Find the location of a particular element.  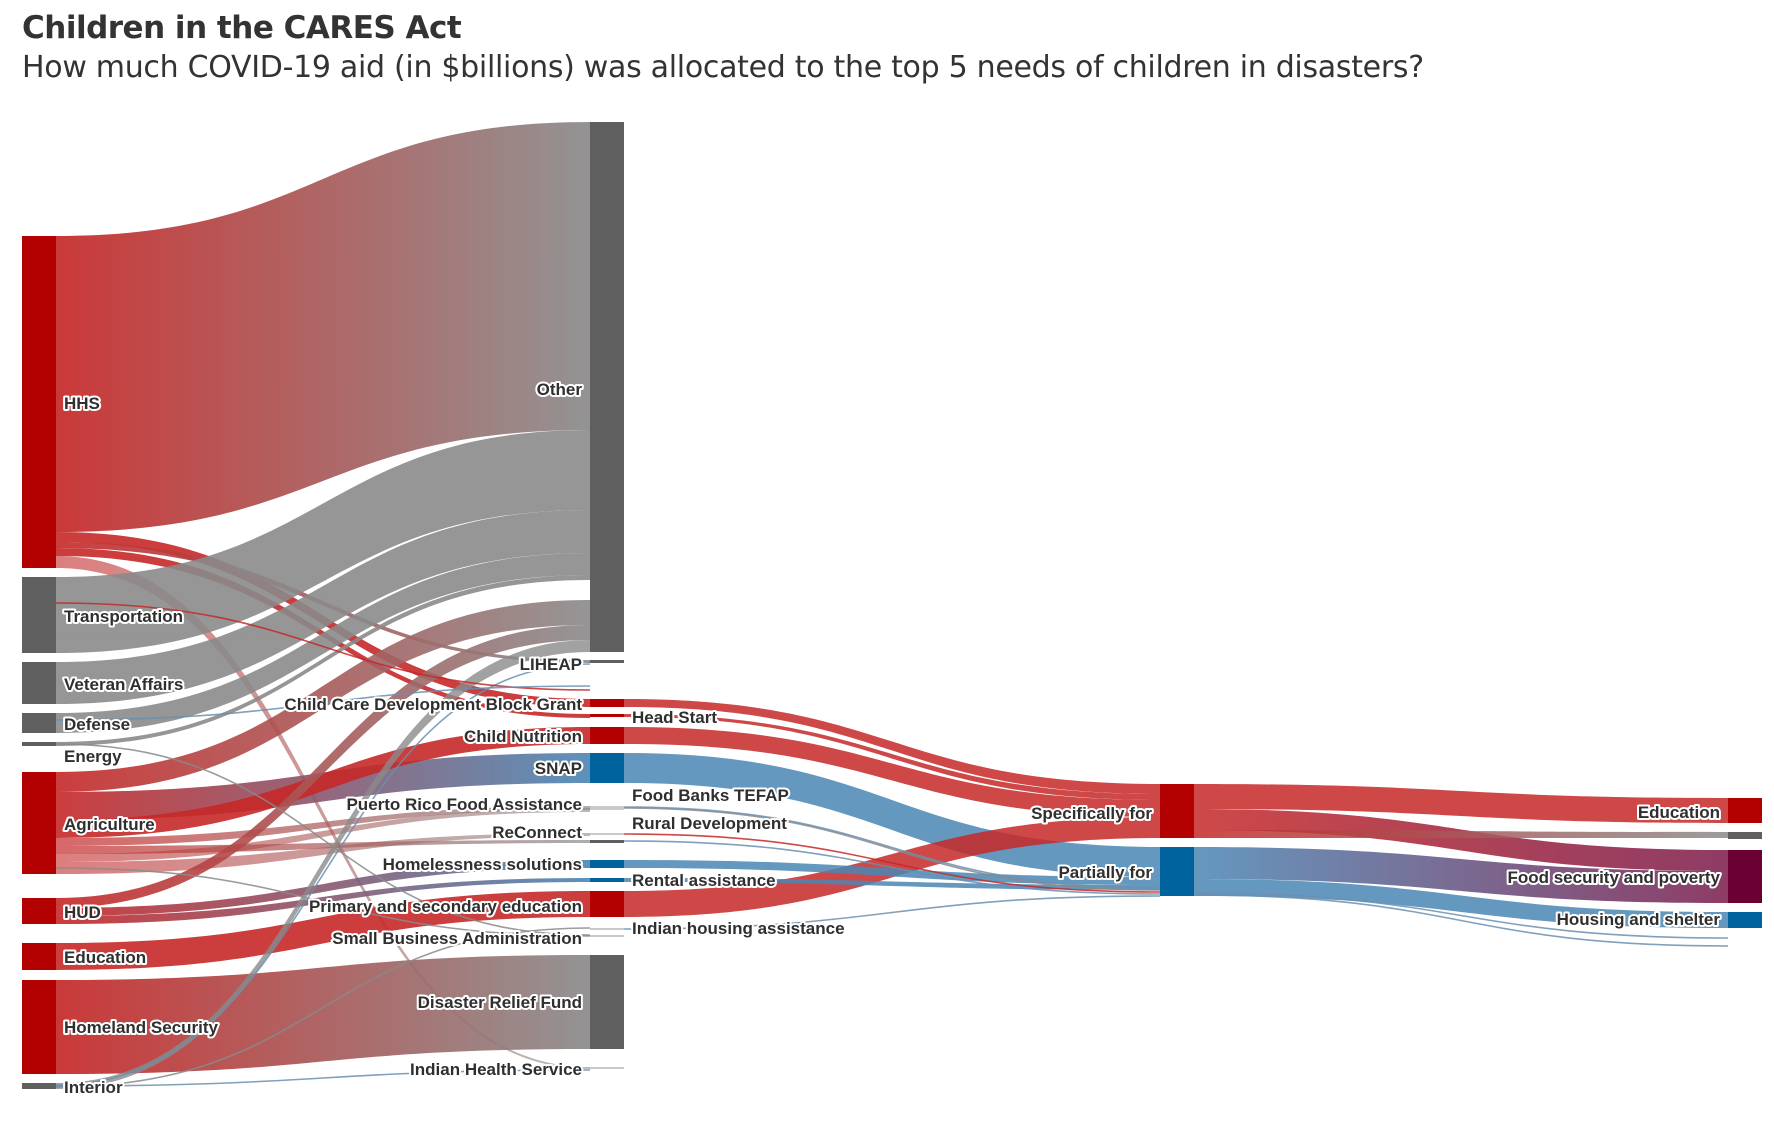

label-transportation: Transportation is located at coordinates (123, 616).